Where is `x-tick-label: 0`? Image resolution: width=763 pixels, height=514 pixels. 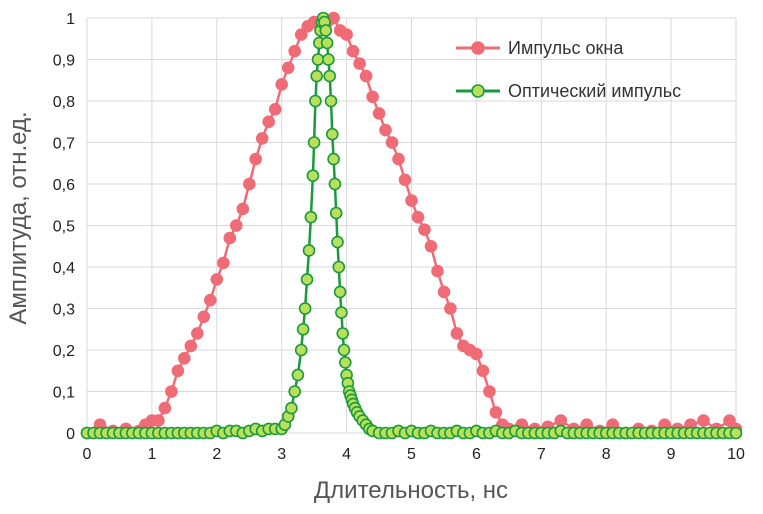
x-tick-label: 0 is located at coordinates (87, 454).